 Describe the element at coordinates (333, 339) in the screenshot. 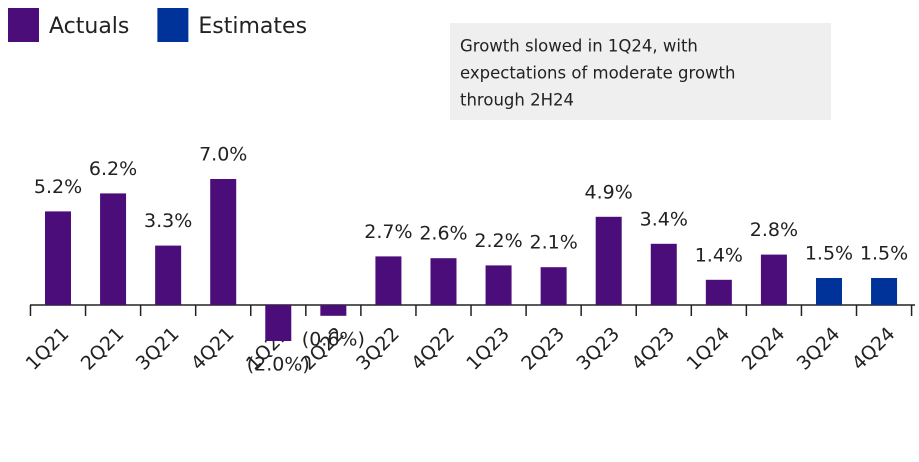

I see `value-label: (0.6%)` at that location.